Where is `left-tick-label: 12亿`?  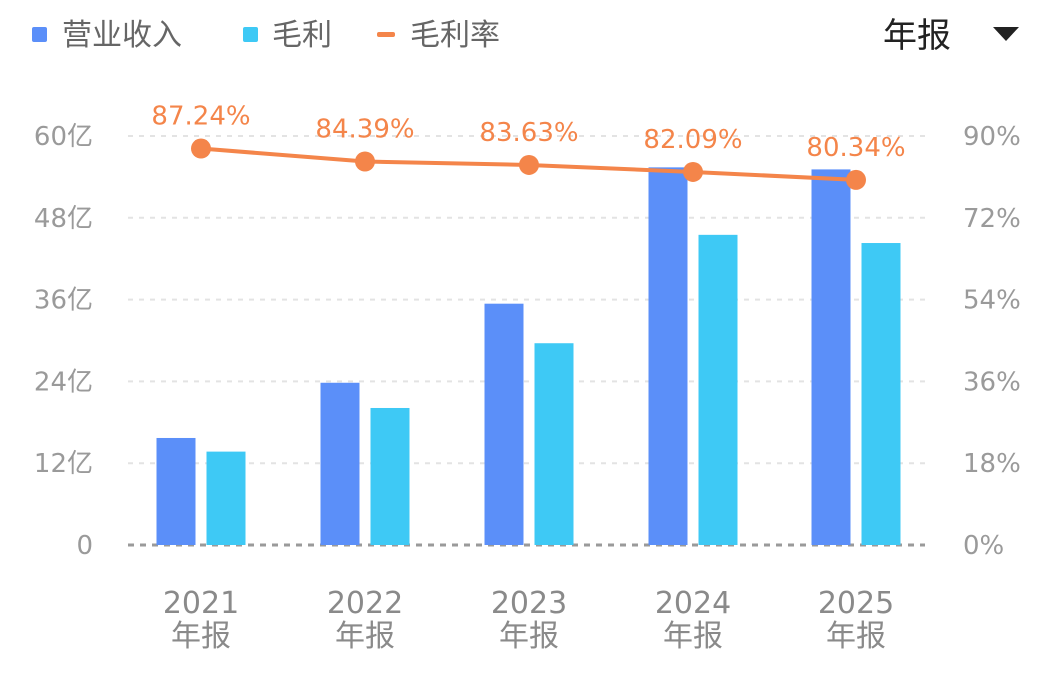
left-tick-label: 12亿 is located at coordinates (63, 464).